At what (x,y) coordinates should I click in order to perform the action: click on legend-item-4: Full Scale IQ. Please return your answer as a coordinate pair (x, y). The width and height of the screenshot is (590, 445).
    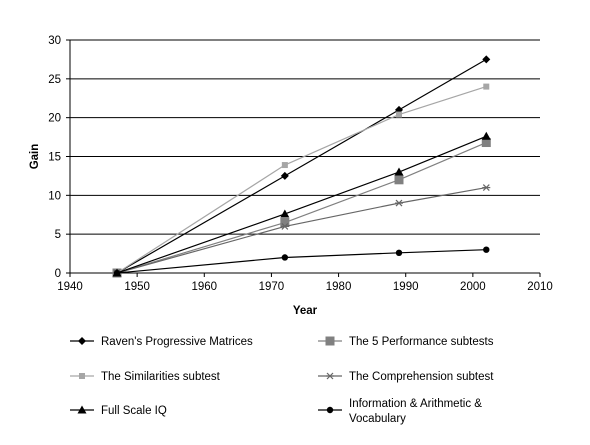
    Looking at the image, I should click on (118, 411).